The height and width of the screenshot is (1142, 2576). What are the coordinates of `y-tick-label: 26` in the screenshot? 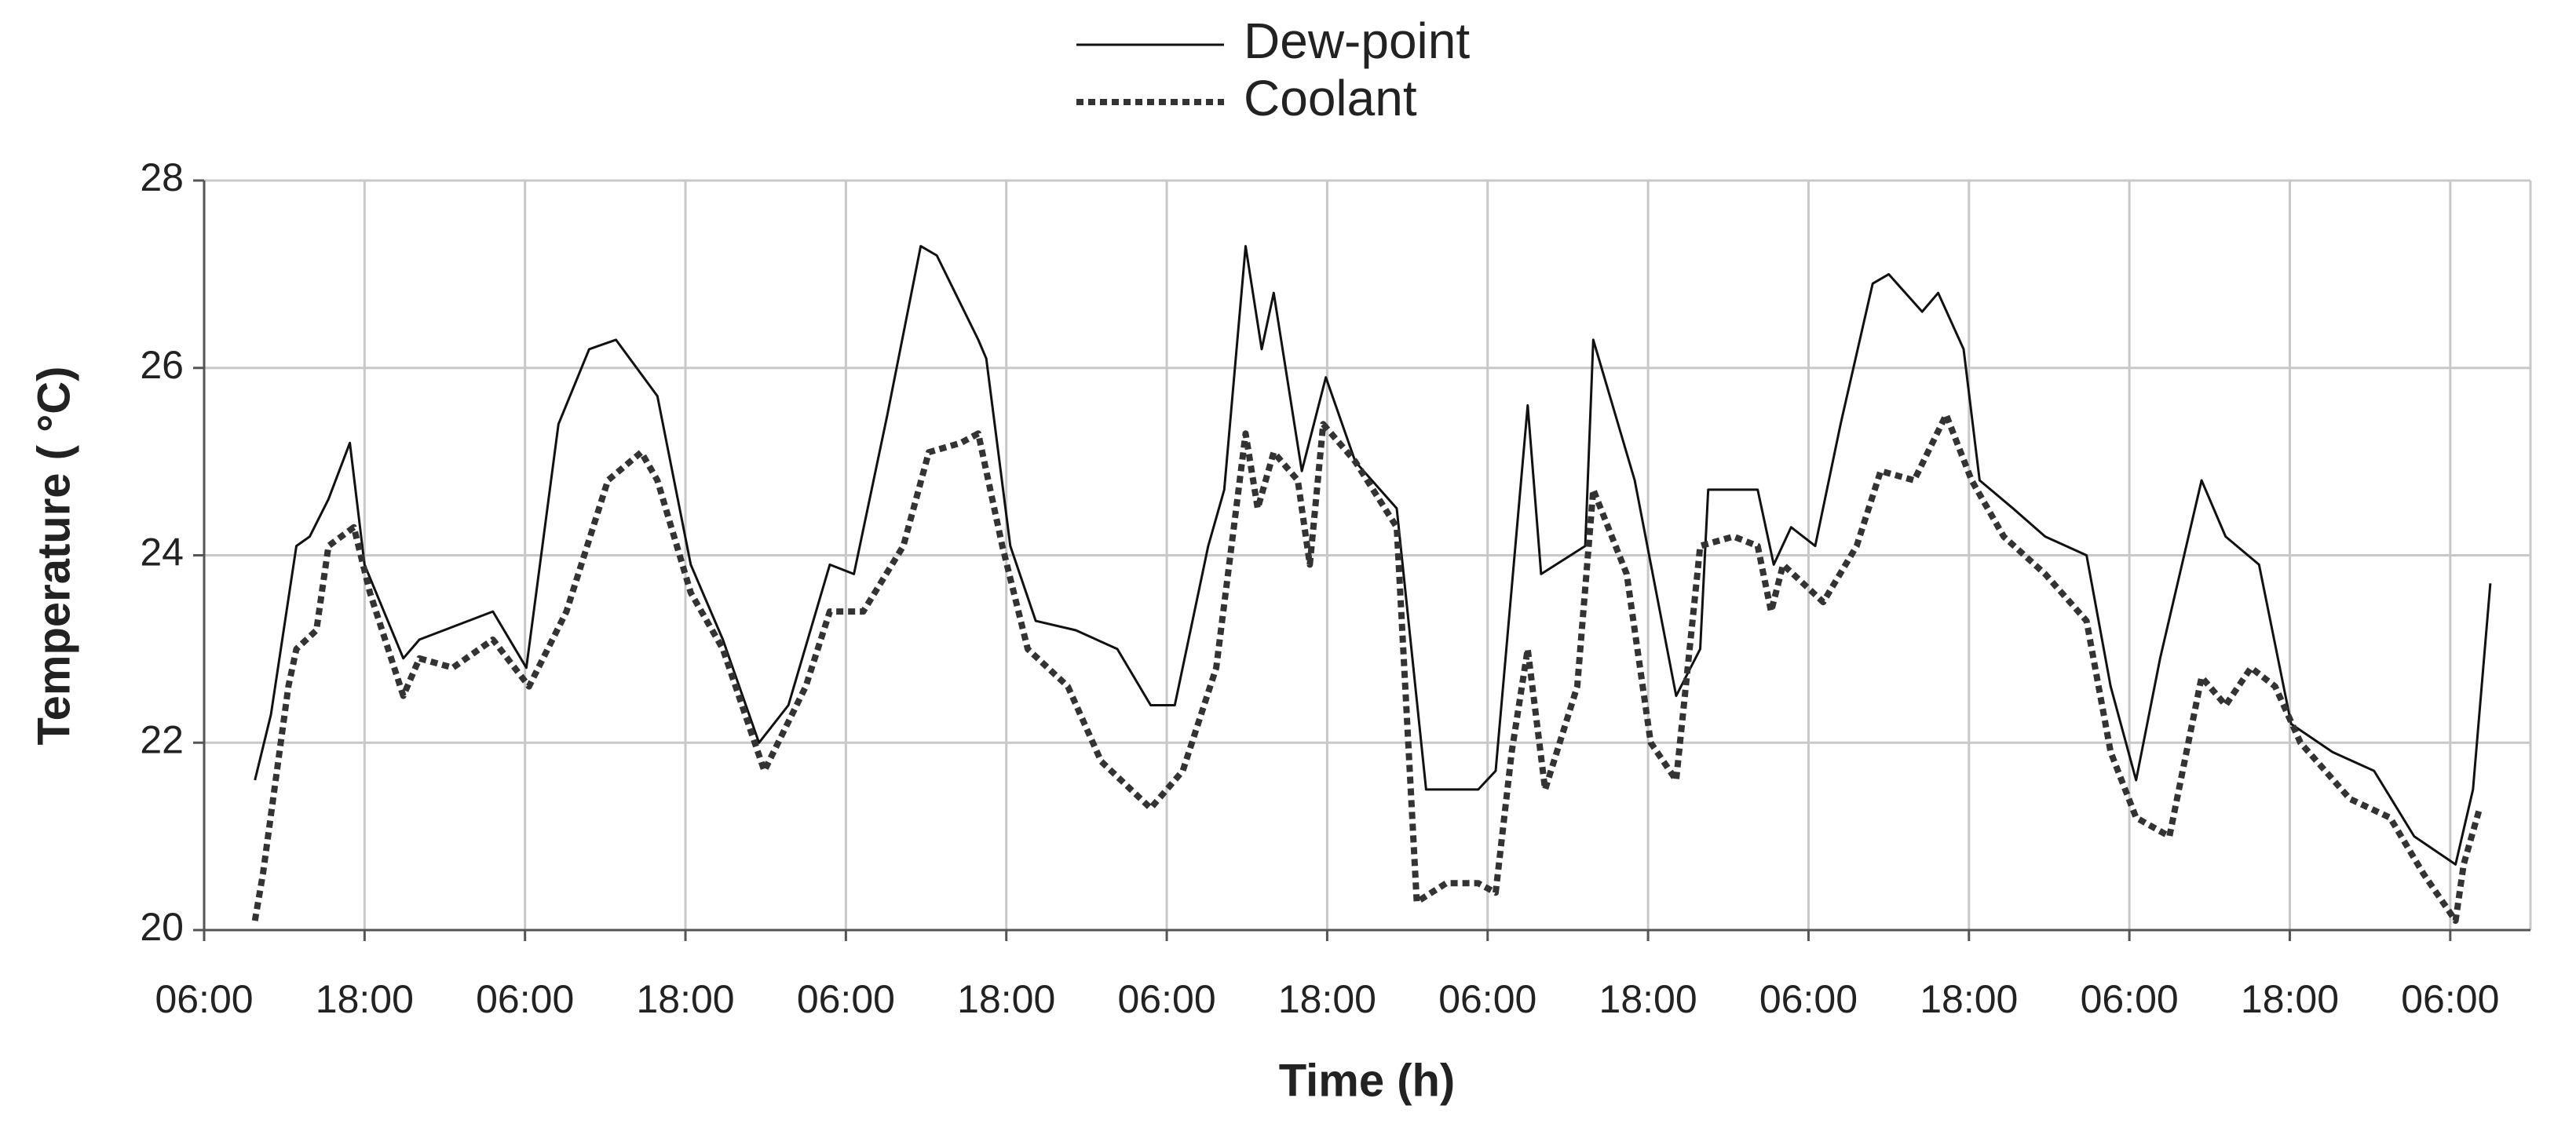 It's located at (162, 365).